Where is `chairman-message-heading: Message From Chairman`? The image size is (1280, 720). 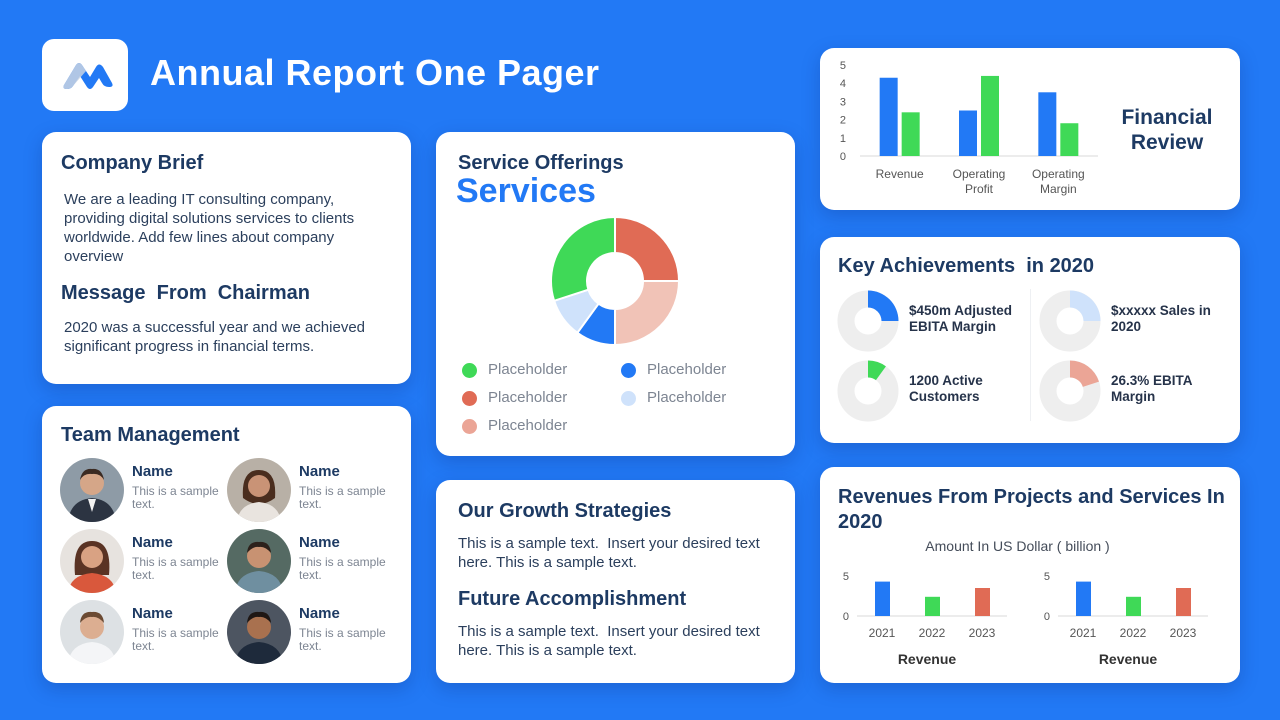
chairman-message-heading: Message From Chairman is located at coordinates (185, 293).